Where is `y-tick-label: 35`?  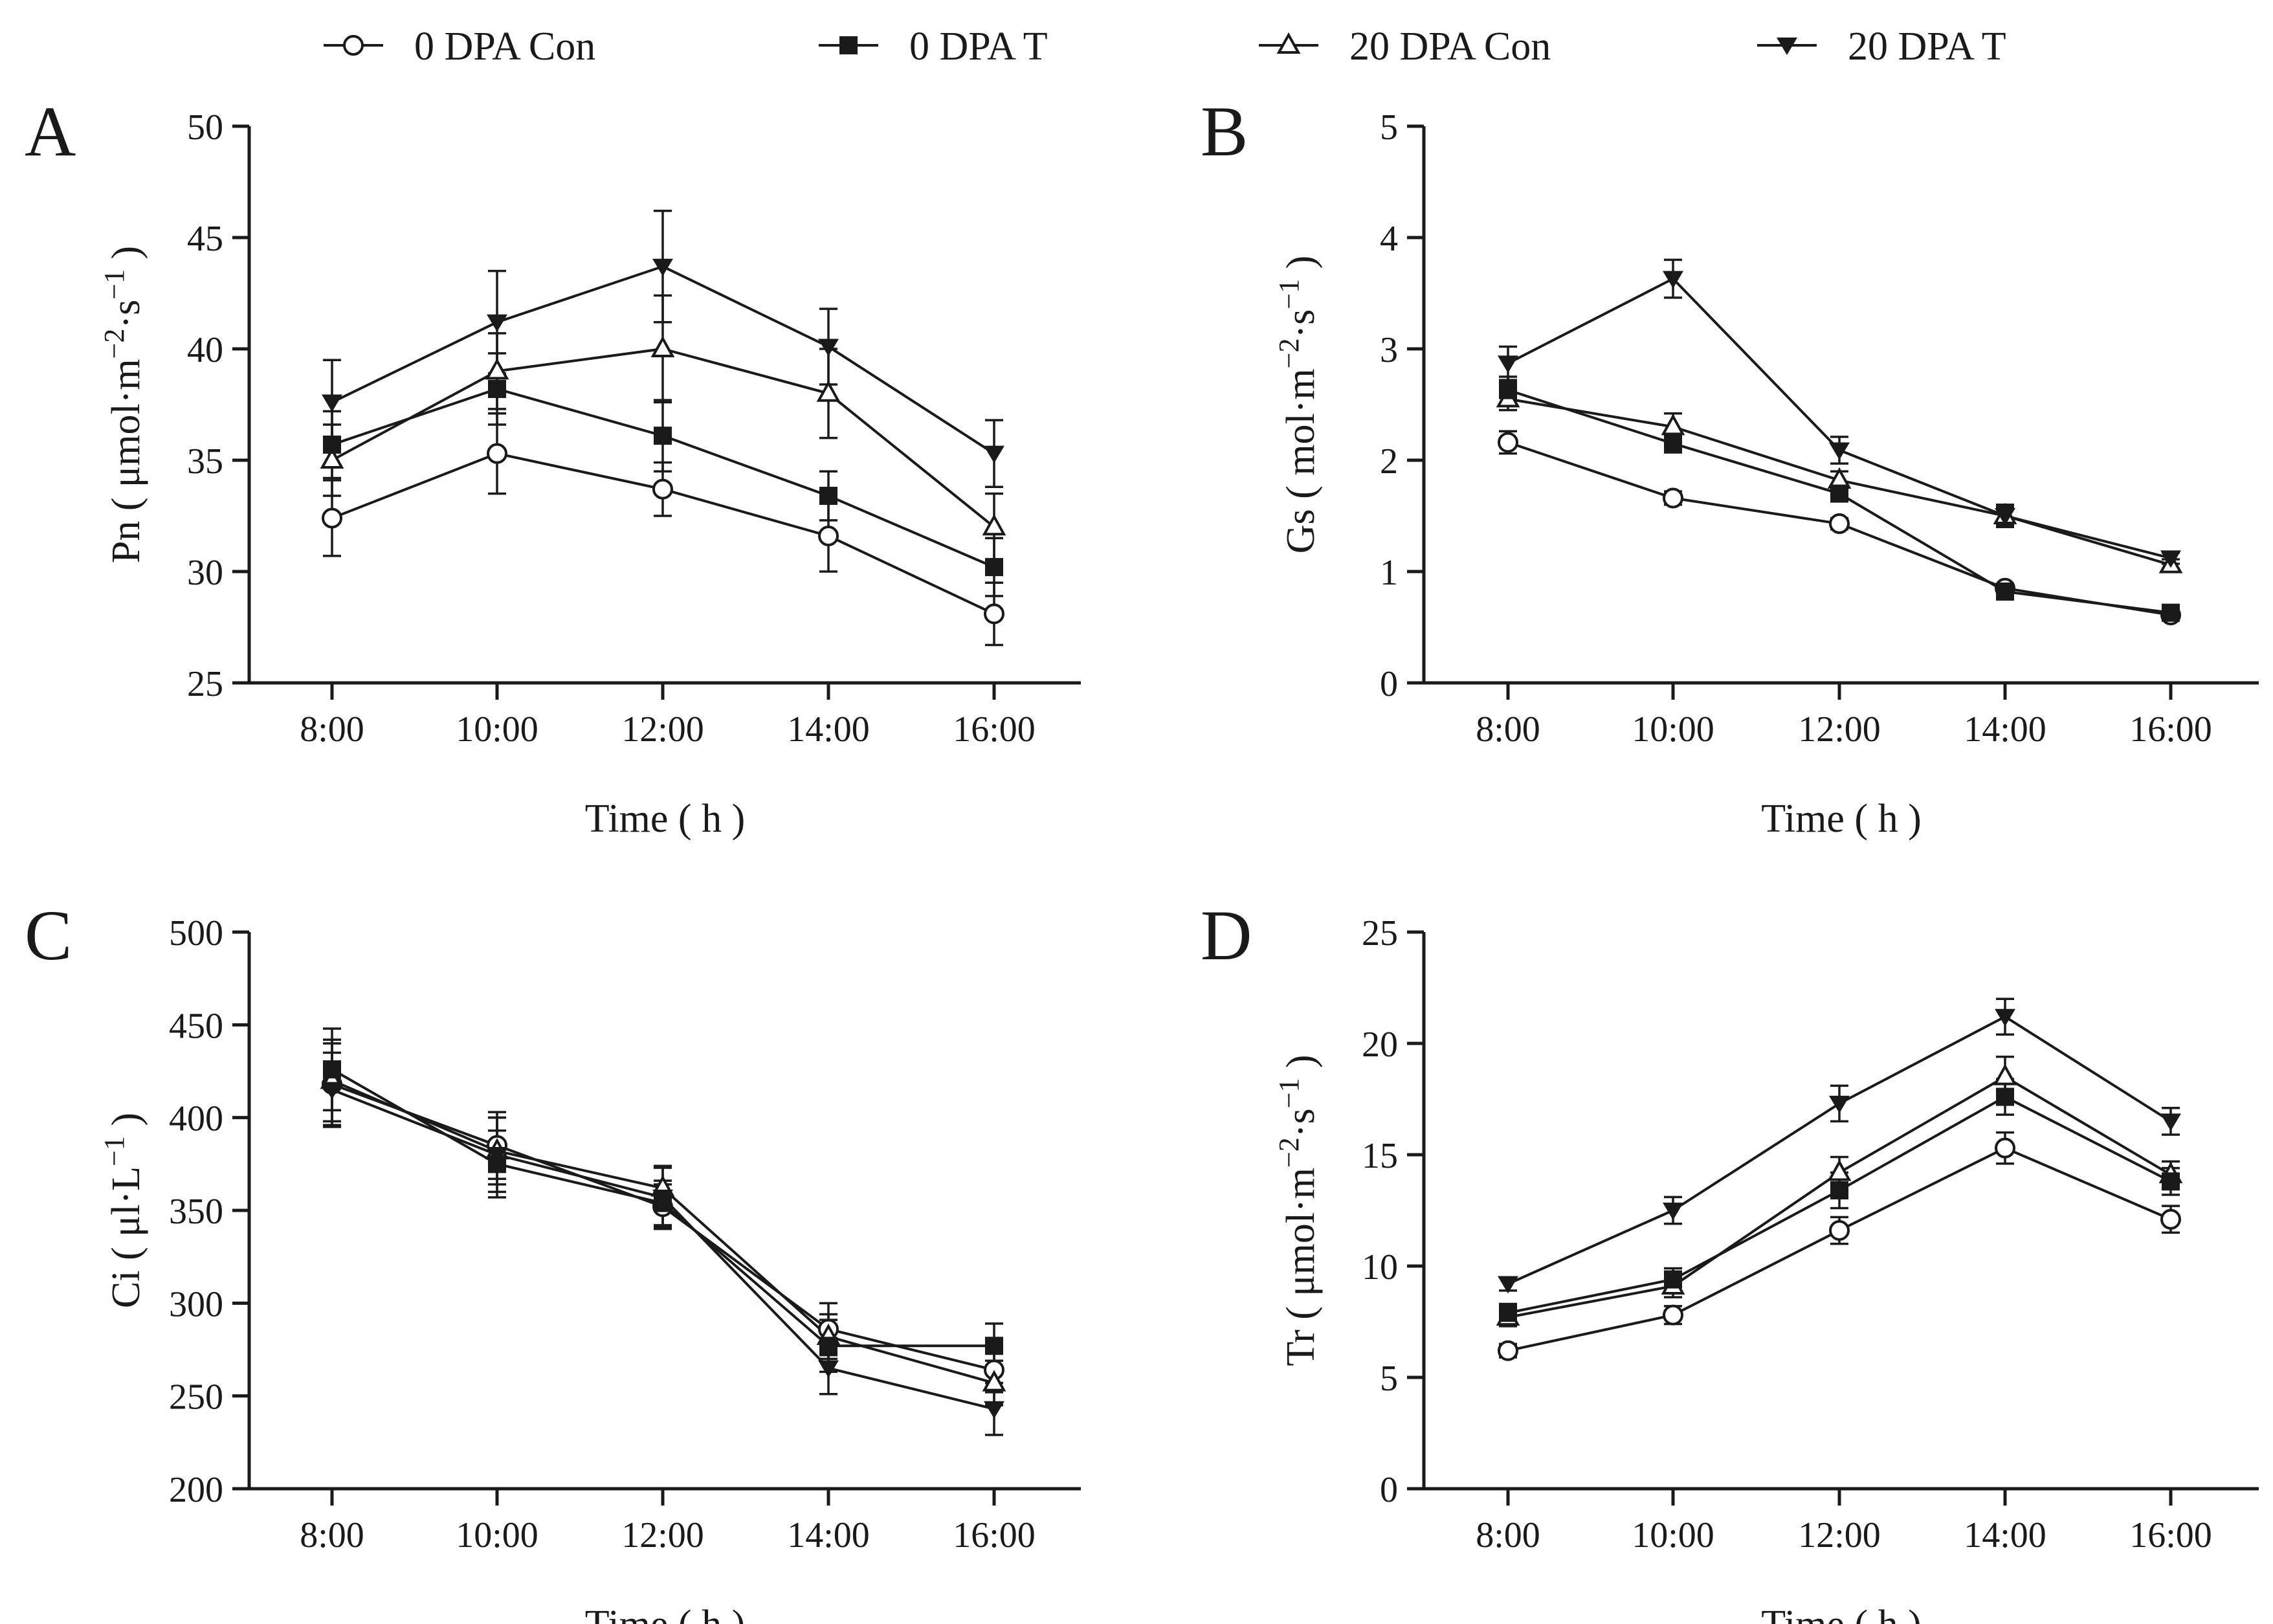 y-tick-label: 35 is located at coordinates (205, 462).